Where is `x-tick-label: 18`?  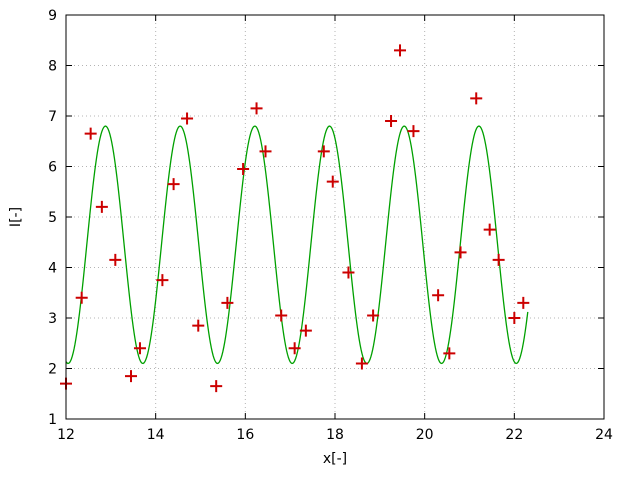 x-tick-label: 18 is located at coordinates (335, 435).